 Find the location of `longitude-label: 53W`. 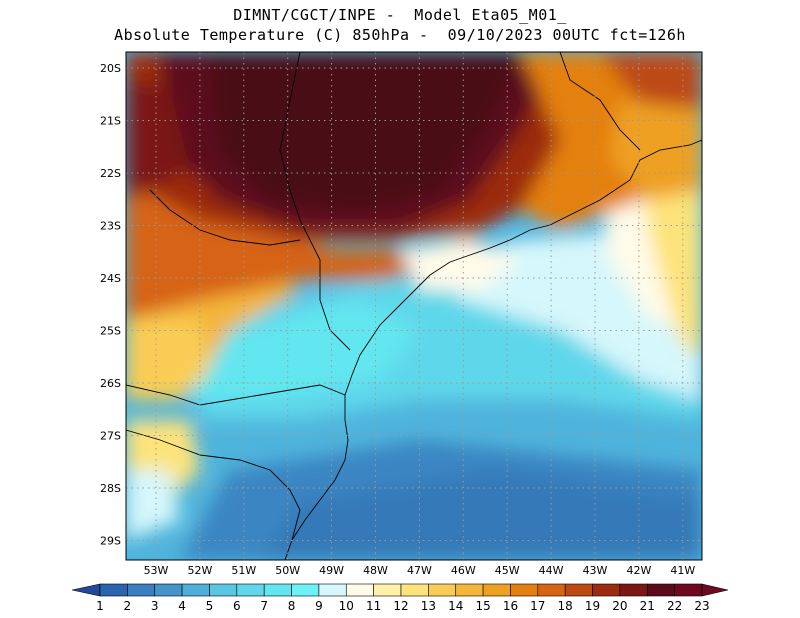

longitude-label: 53W is located at coordinates (156, 570).